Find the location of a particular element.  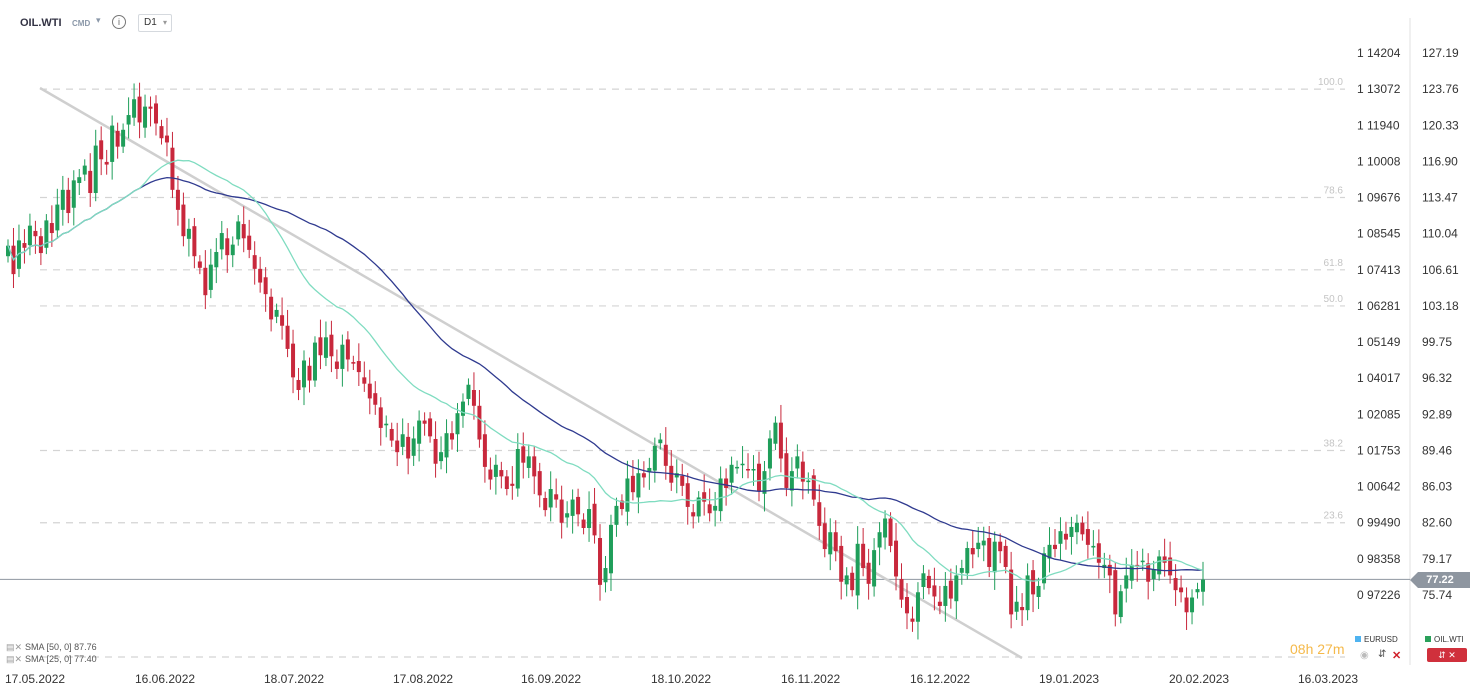

timeframe-select: D1 ▾ is located at coordinates (155, 23).